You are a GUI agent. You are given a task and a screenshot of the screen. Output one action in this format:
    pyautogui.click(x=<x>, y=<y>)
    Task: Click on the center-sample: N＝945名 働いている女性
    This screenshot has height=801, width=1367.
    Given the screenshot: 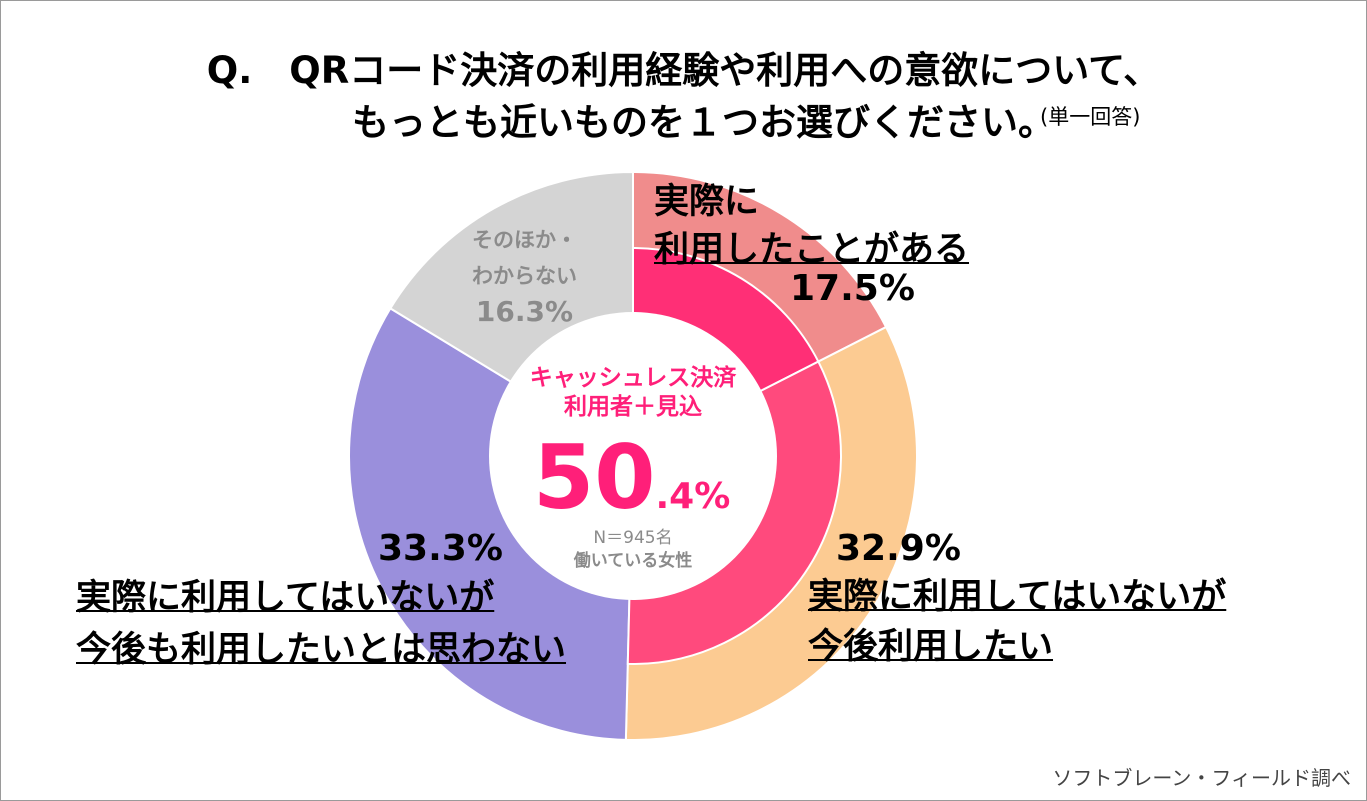 What is the action you would take?
    pyautogui.click(x=633, y=550)
    